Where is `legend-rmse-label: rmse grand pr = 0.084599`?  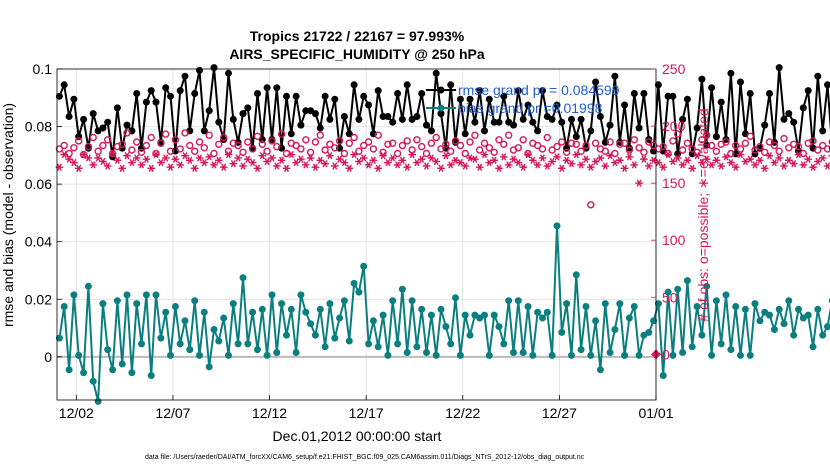
legend-rmse-label: rmse grand pr = 0.084599 is located at coordinates (539, 90).